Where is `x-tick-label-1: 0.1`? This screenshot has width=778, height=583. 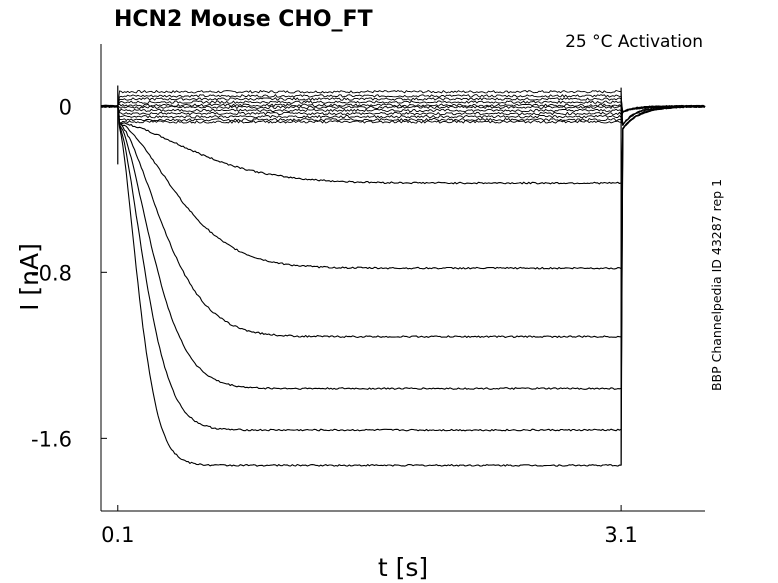
x-tick-label-1: 0.1 is located at coordinates (117, 535).